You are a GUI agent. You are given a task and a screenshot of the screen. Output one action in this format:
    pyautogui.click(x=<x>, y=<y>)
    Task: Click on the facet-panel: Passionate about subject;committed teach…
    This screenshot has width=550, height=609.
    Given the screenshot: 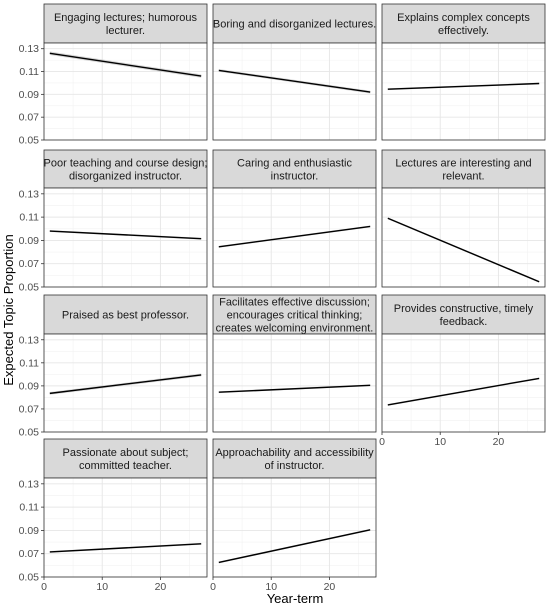 What is the action you would take?
    pyautogui.click(x=113, y=515)
    